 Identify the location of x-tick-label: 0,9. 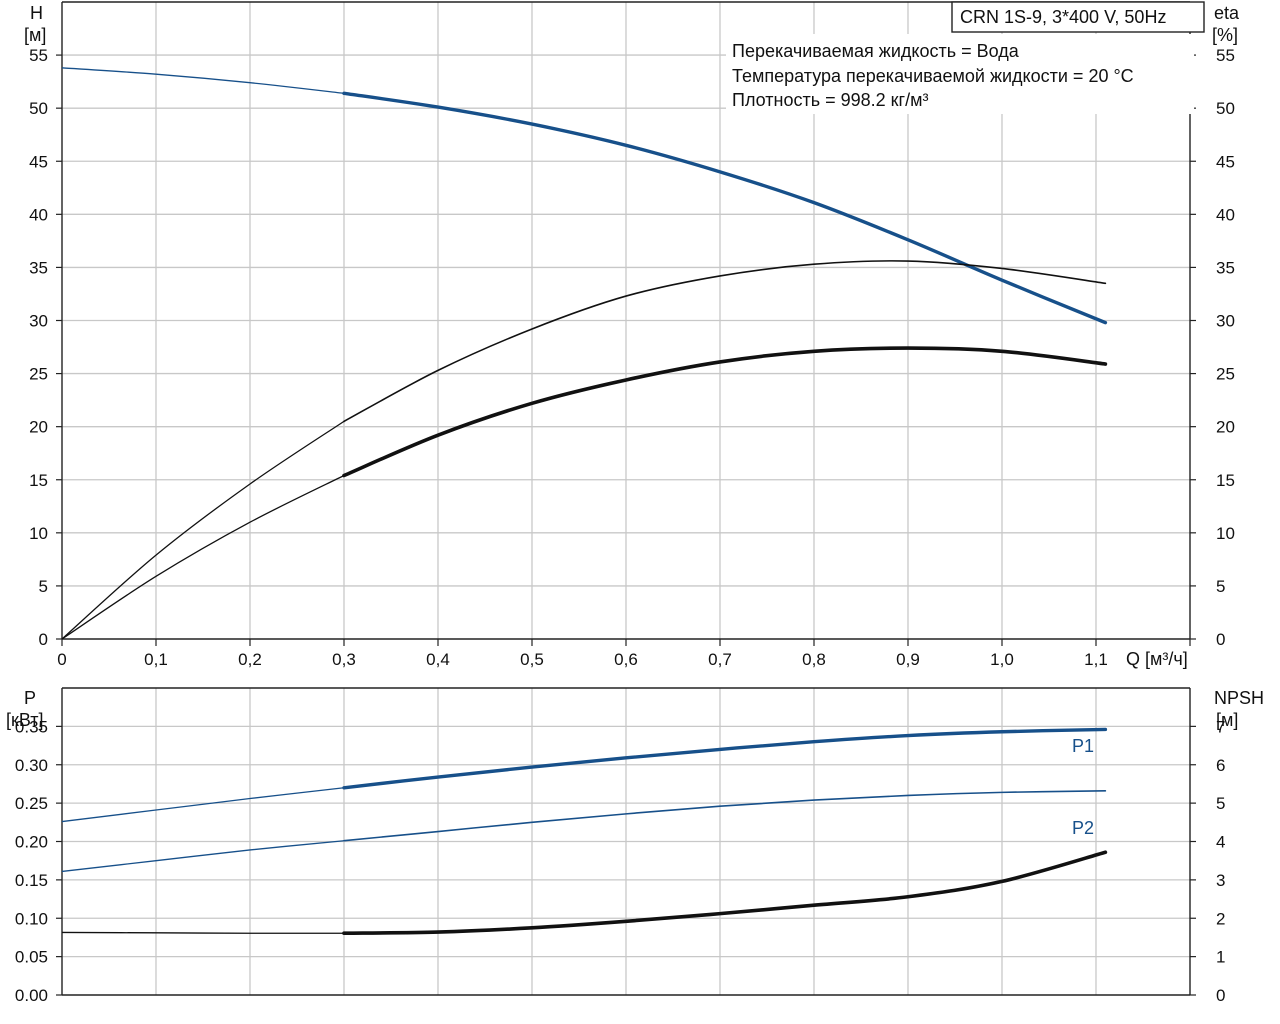
(908, 659).